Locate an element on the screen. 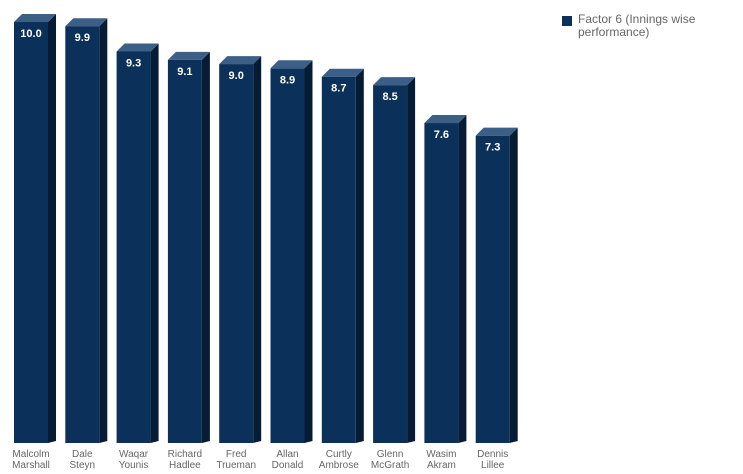 The width and height of the screenshot is (743, 474). bar: 7.6 is located at coordinates (445, 279).